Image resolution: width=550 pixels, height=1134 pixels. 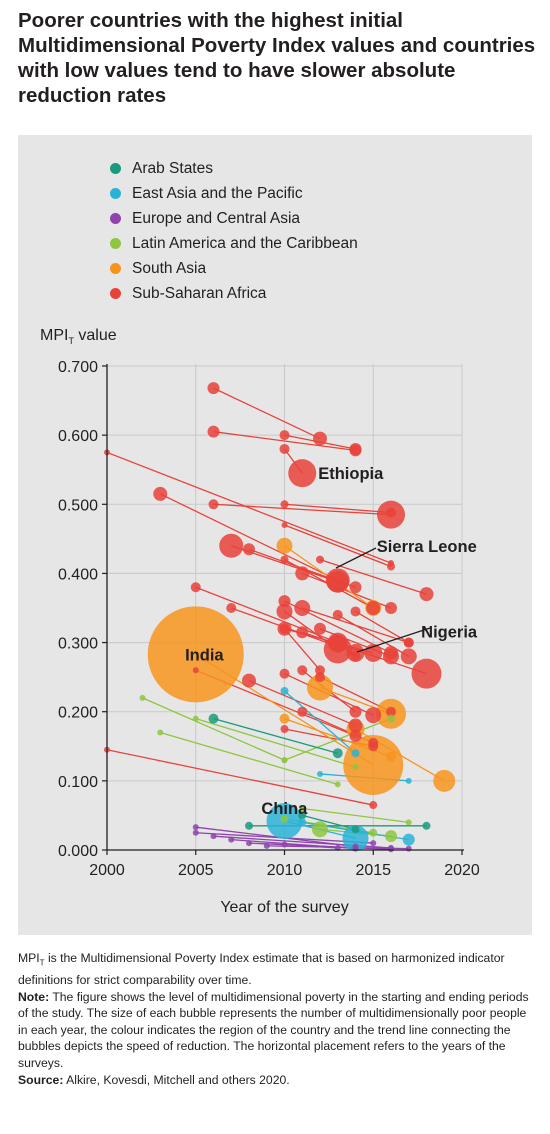 I want to click on sierra-leone-pointer, so click(x=356, y=558).